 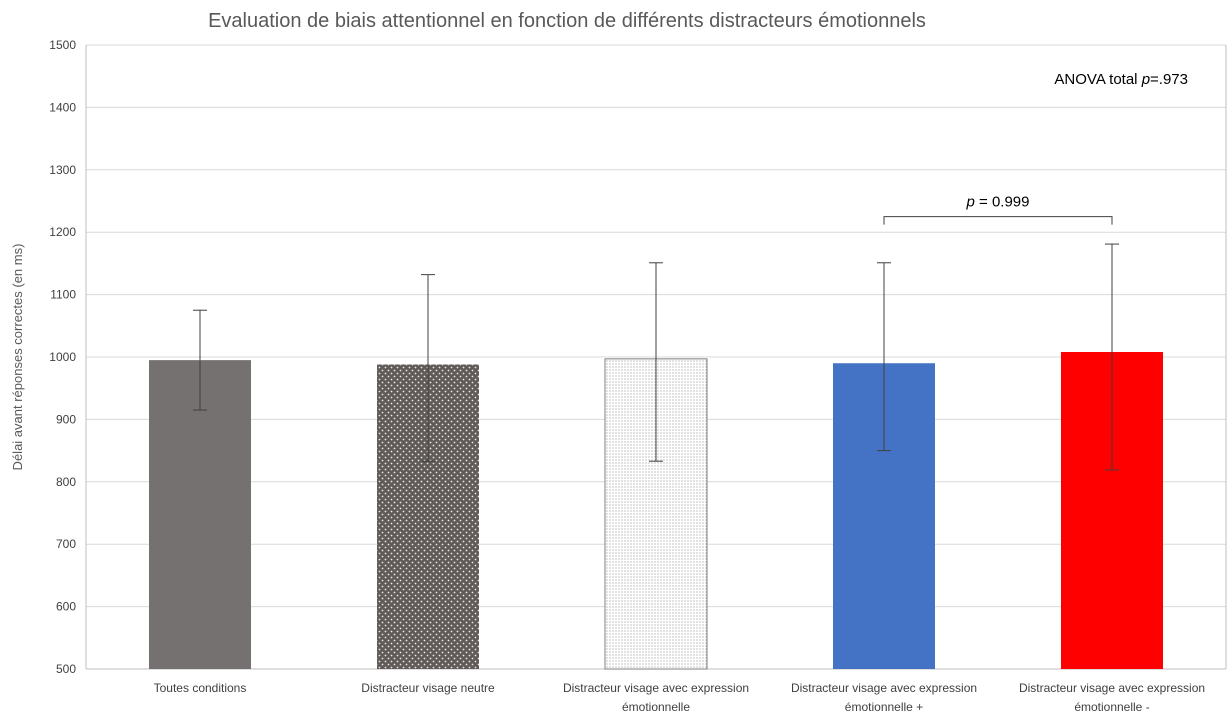 What do you see at coordinates (62, 45) in the screenshot?
I see `y-tick-label: 1500` at bounding box center [62, 45].